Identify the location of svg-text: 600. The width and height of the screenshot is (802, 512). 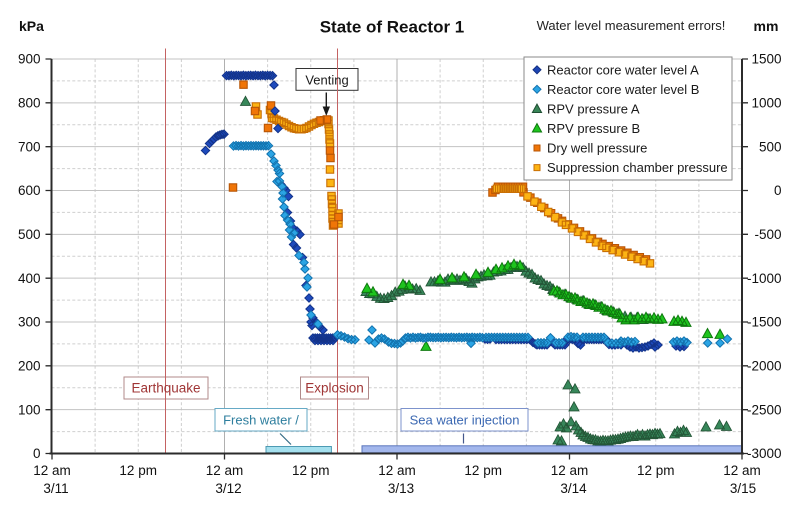
(29, 190).